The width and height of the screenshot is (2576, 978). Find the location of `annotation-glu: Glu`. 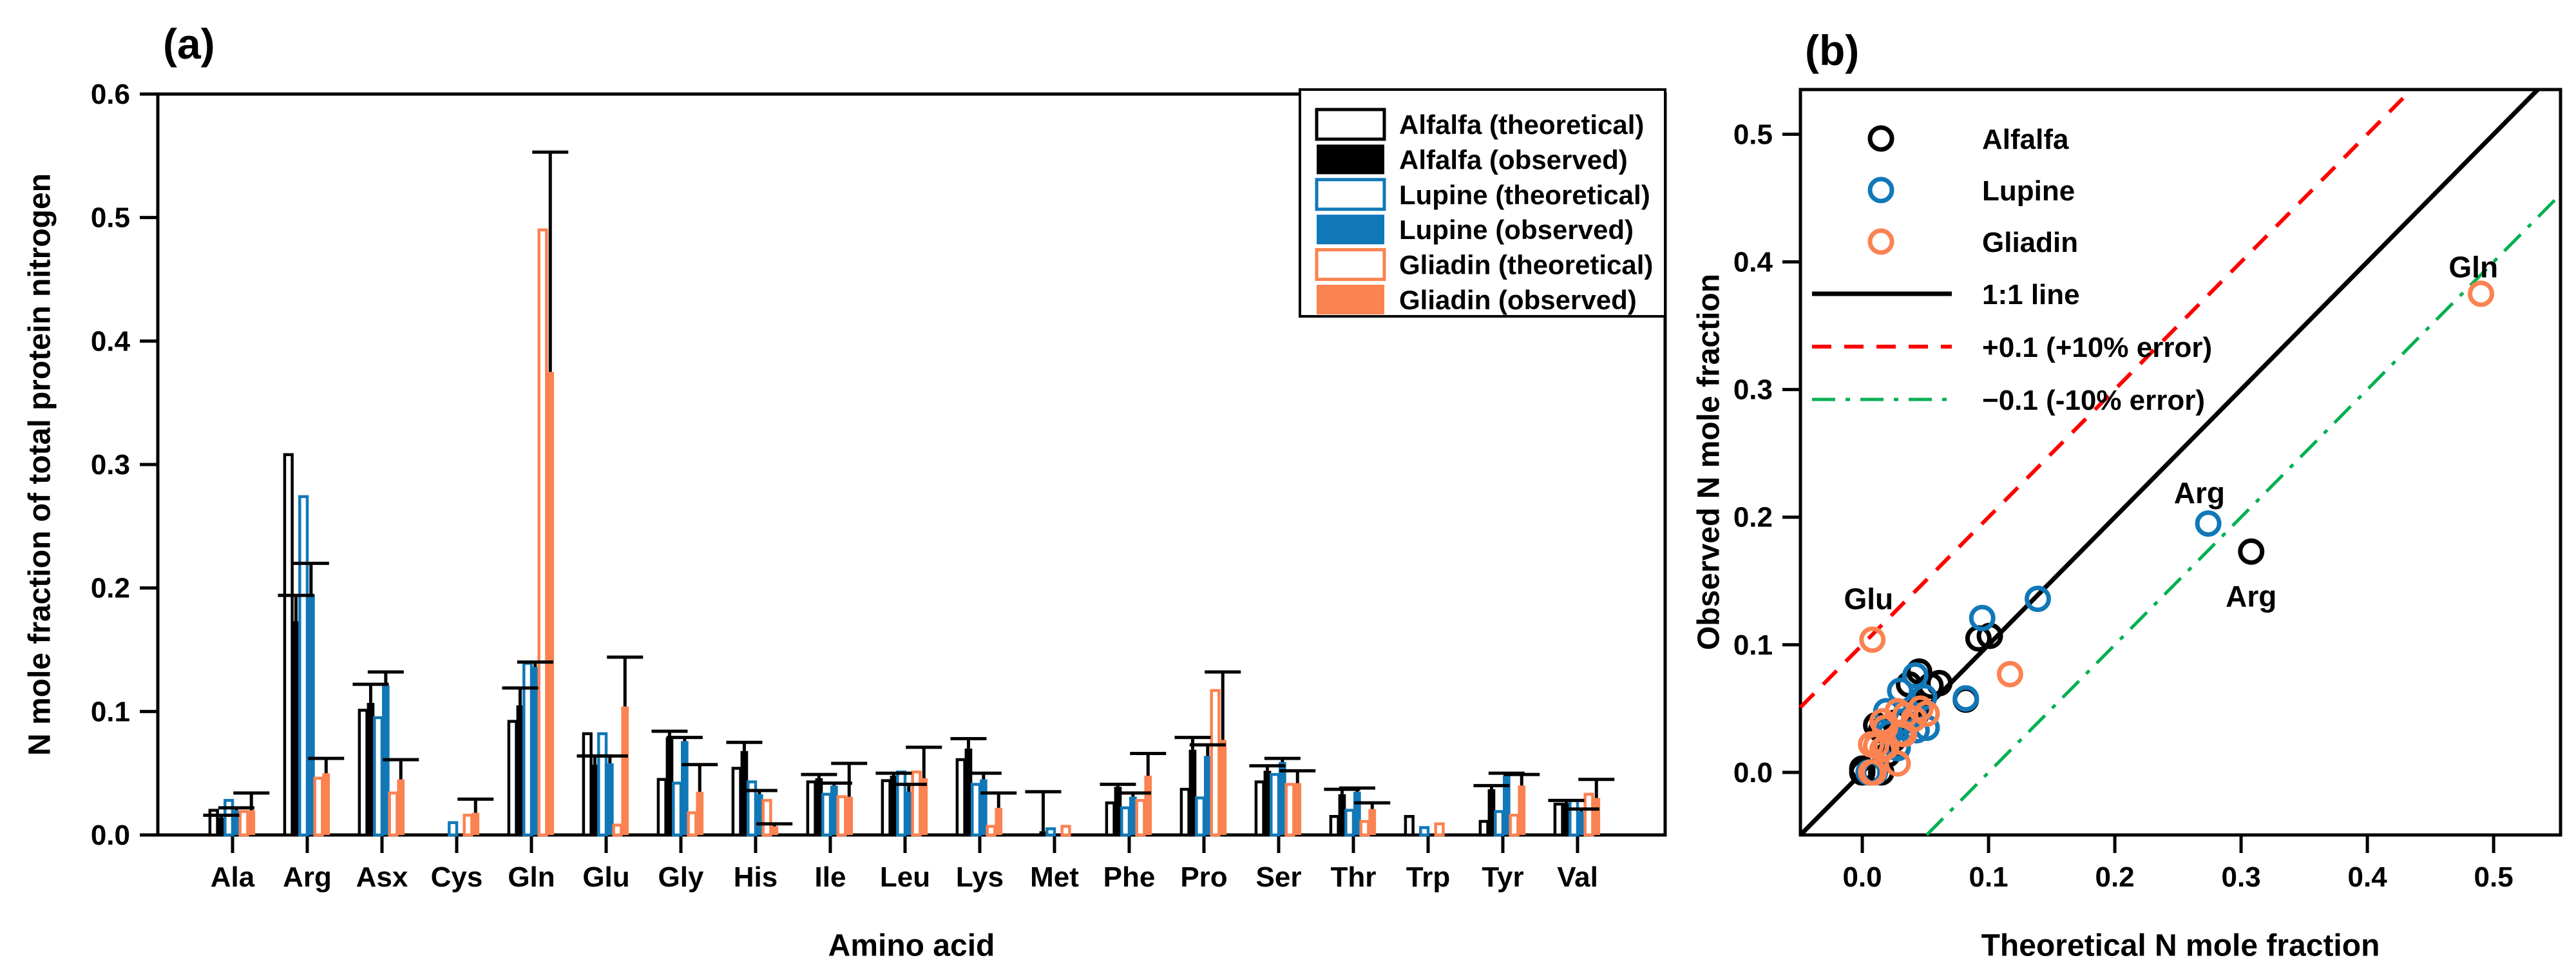

annotation-glu: Glu is located at coordinates (1869, 598).